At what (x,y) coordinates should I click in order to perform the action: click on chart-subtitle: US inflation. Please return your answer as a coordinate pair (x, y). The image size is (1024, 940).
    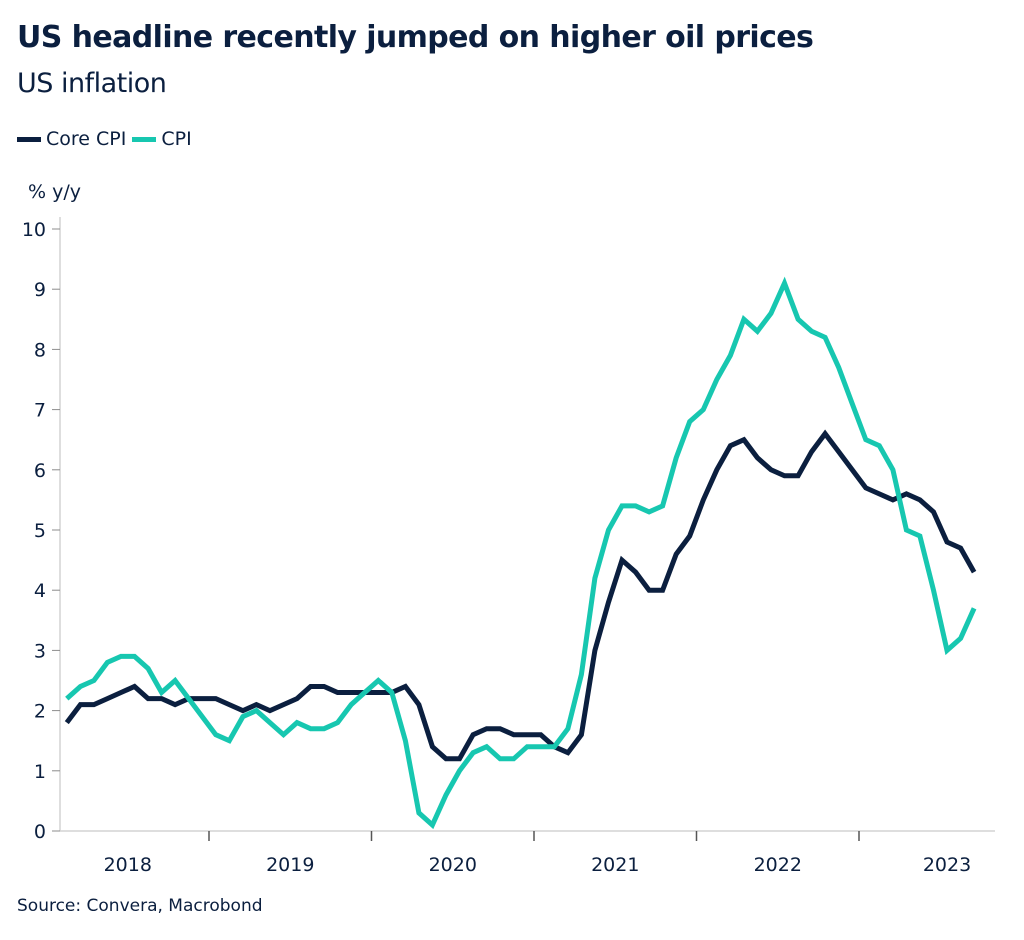
    Looking at the image, I should click on (92, 83).